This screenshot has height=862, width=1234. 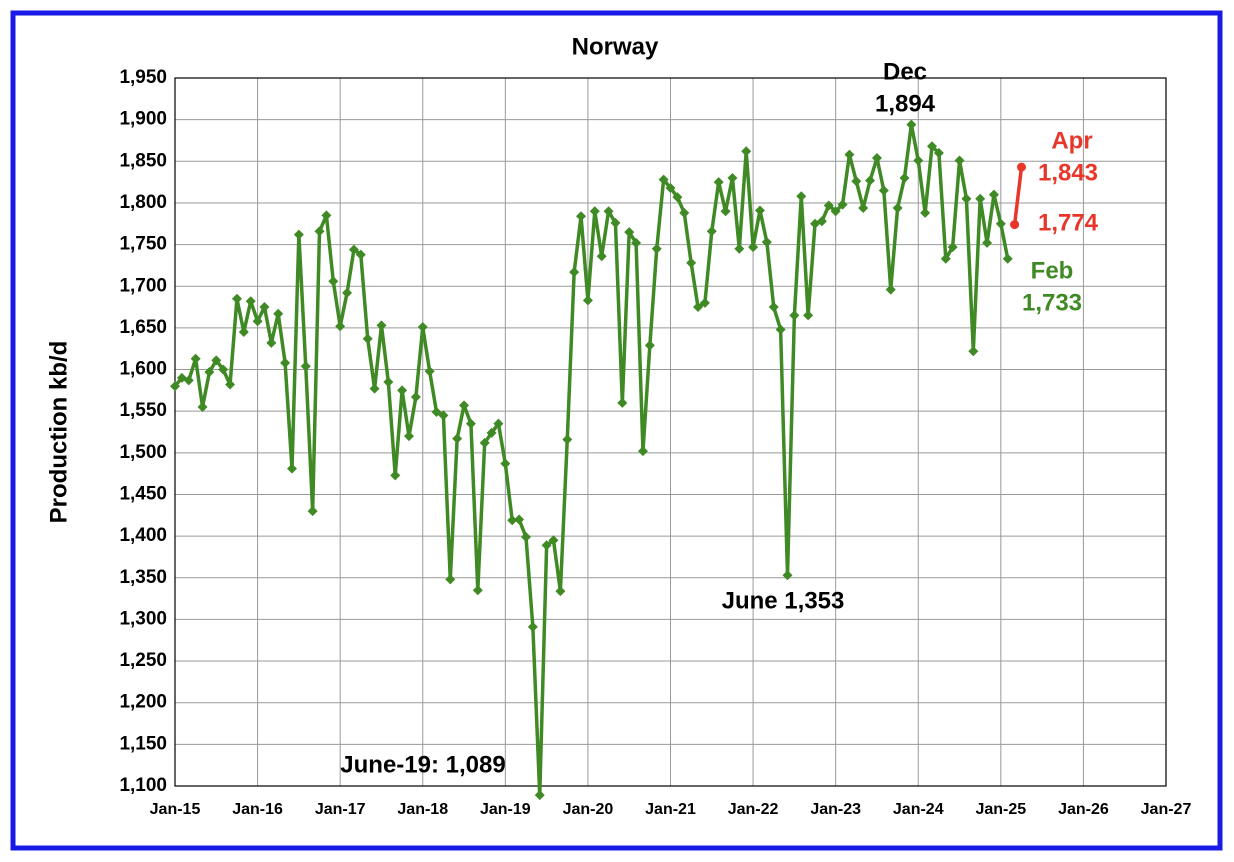 What do you see at coordinates (143, 77) in the screenshot?
I see `y-tick-label: 1,950` at bounding box center [143, 77].